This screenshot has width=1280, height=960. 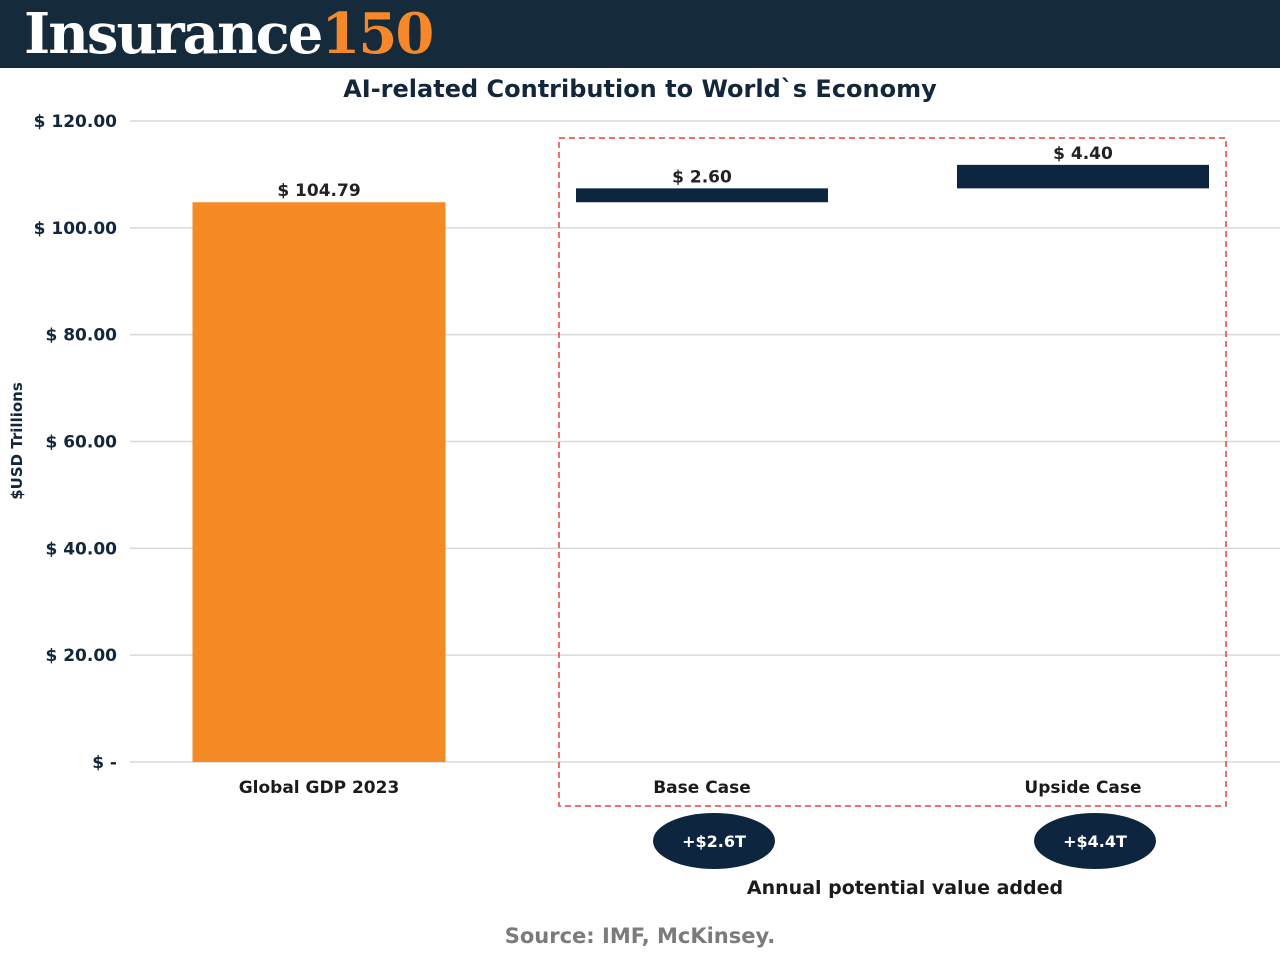 I want to click on brand-logo: Insurance150, so click(x=229, y=34).